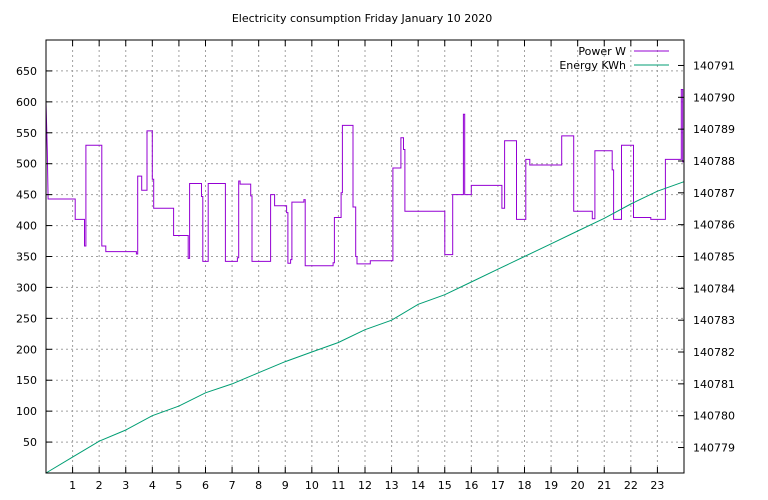 The width and height of the screenshot is (768, 500). What do you see at coordinates (26, 411) in the screenshot?
I see `y-tick-label: 100` at bounding box center [26, 411].